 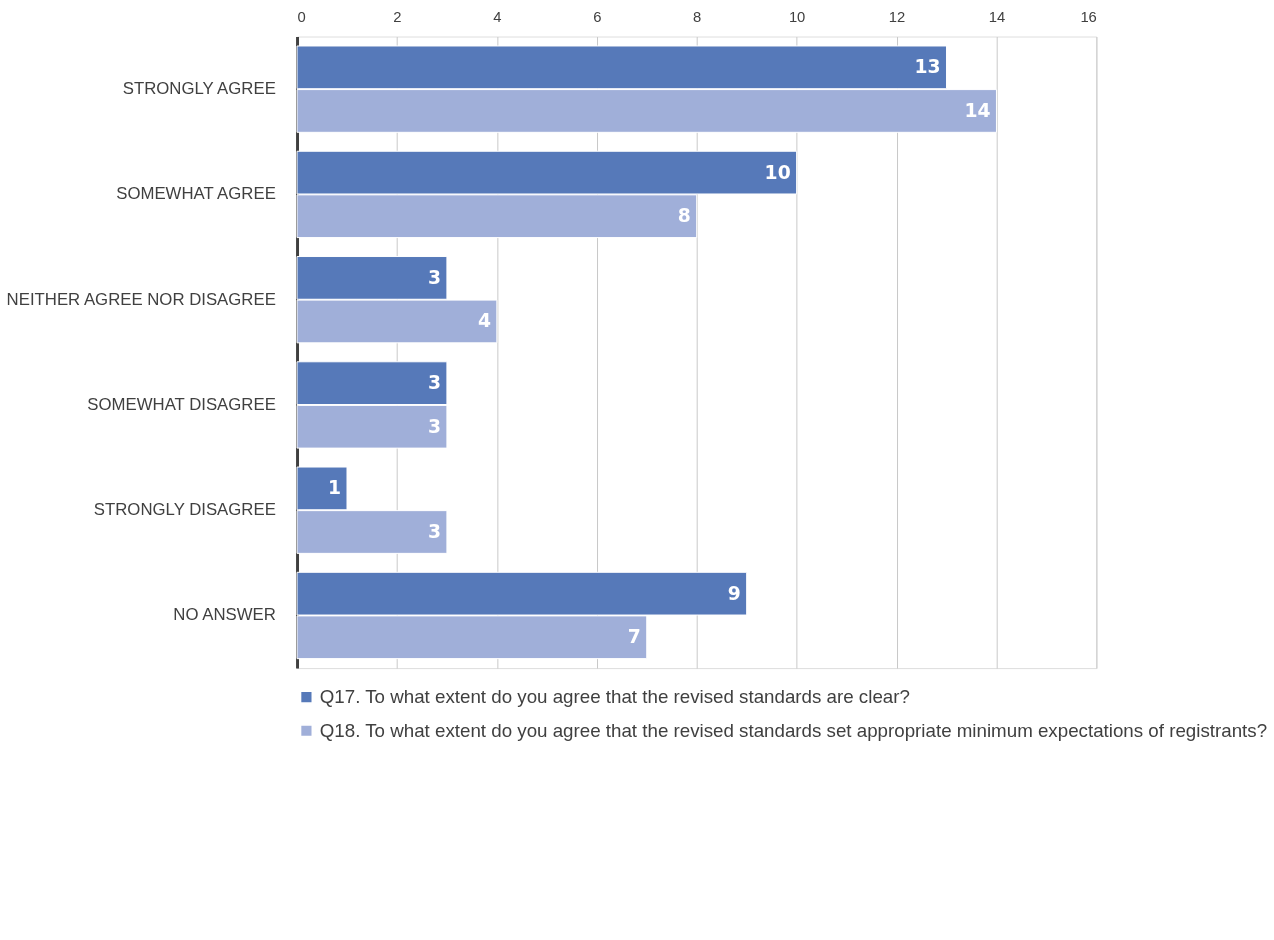 What do you see at coordinates (777, 172) in the screenshot?
I see `data-label: 10` at bounding box center [777, 172].